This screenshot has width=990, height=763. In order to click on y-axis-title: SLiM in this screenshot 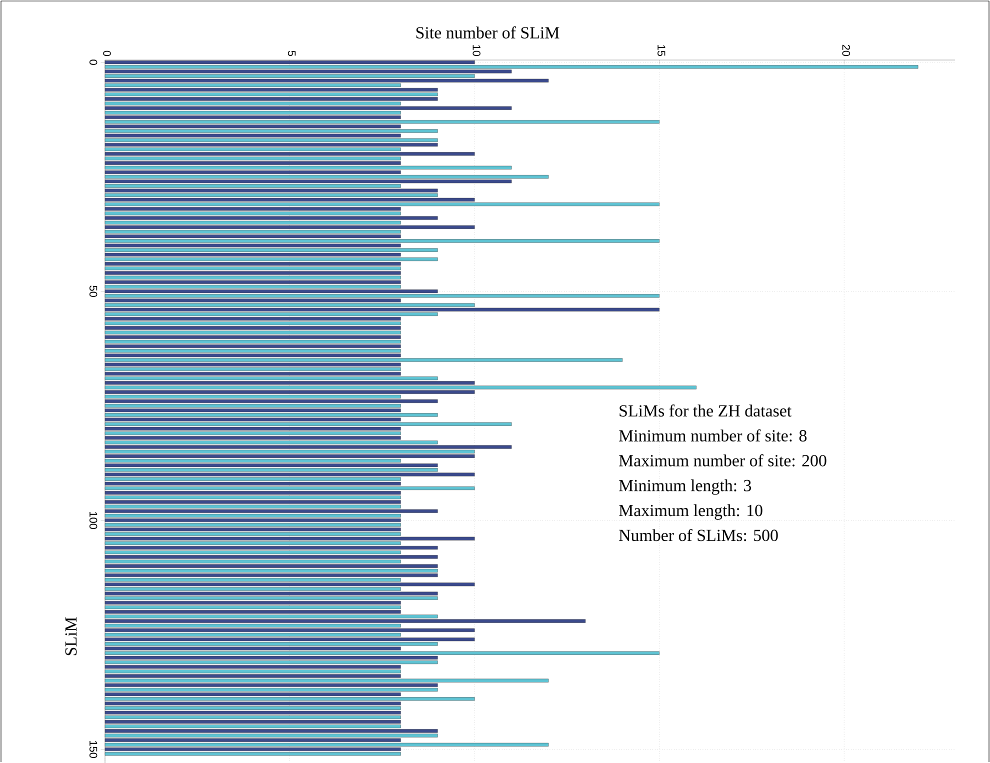, I will do `click(71, 636)`.